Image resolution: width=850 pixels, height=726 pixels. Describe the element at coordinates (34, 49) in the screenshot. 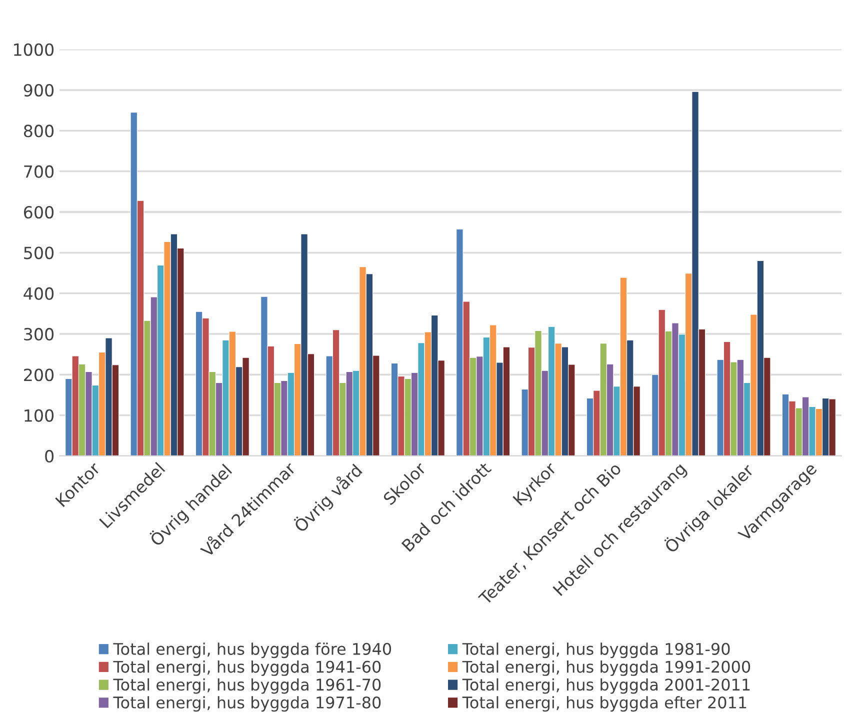

I see `y-tick-label: 1000` at that location.